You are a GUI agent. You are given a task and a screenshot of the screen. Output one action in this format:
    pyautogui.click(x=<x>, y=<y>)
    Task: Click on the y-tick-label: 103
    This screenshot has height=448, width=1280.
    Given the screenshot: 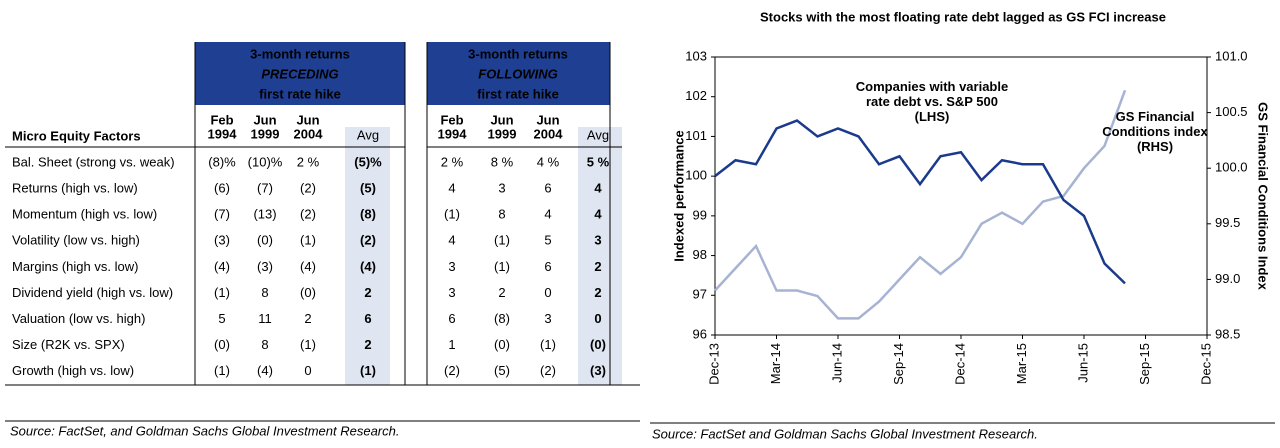 What is the action you would take?
    pyautogui.click(x=696, y=55)
    